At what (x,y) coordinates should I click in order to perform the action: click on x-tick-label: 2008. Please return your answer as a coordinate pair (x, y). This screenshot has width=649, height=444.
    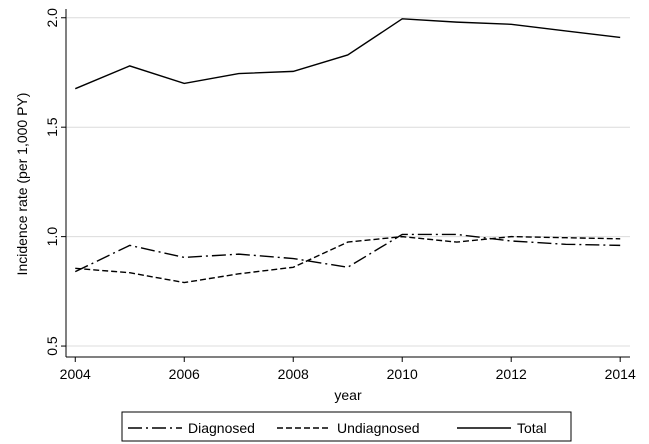
    Looking at the image, I should click on (293, 374).